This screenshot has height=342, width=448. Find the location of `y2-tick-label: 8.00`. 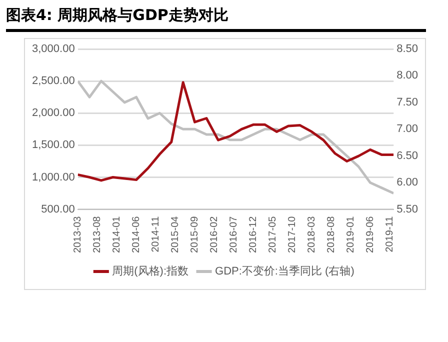

y2-tick-label: 8.00 is located at coordinates (407, 76).